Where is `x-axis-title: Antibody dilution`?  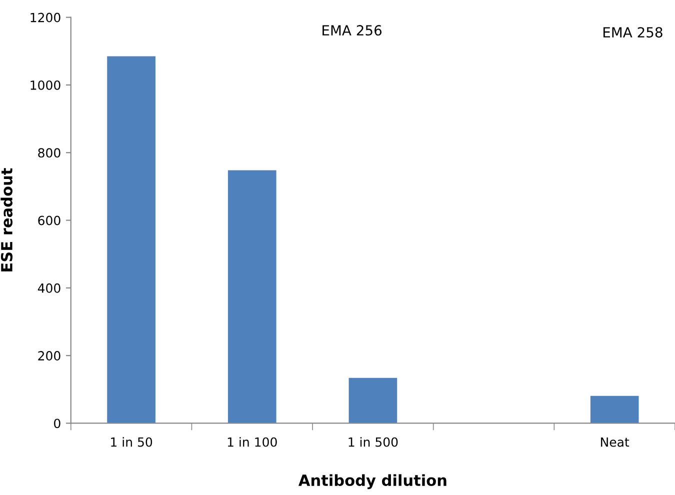 x-axis-title: Antibody dilution is located at coordinates (372, 482).